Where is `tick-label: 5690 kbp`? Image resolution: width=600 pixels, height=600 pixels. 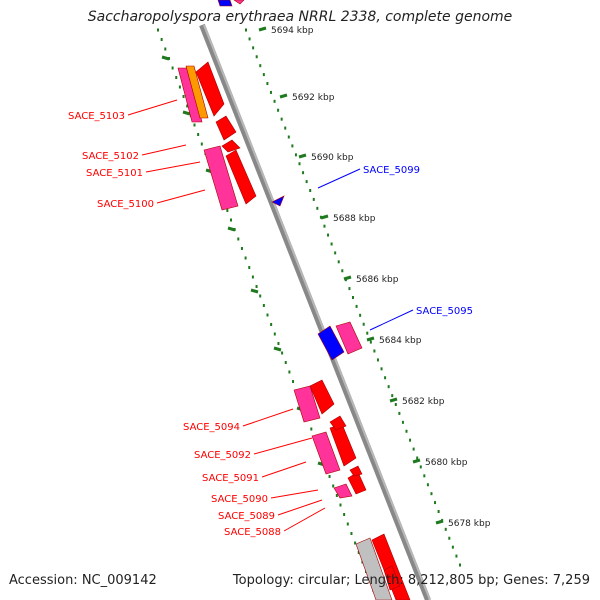
tick-label: 5690 kbp is located at coordinates (332, 158).